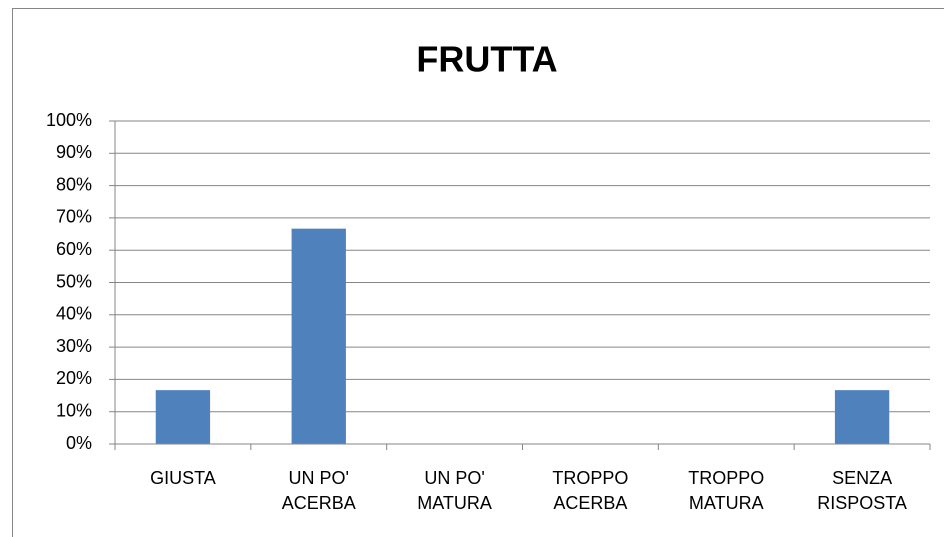  Describe the element at coordinates (79, 443) in the screenshot. I see `y-tick-label: 0%` at that location.